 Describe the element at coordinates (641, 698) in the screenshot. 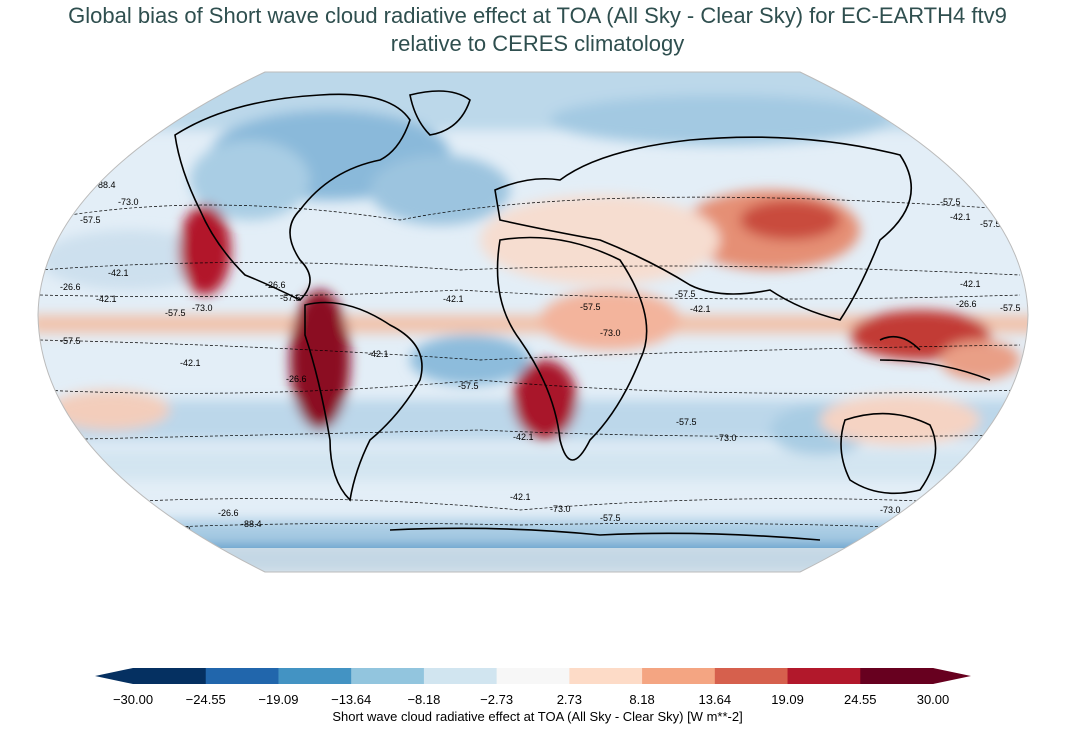

I see `colorbar-tick-label: 8.18` at that location.